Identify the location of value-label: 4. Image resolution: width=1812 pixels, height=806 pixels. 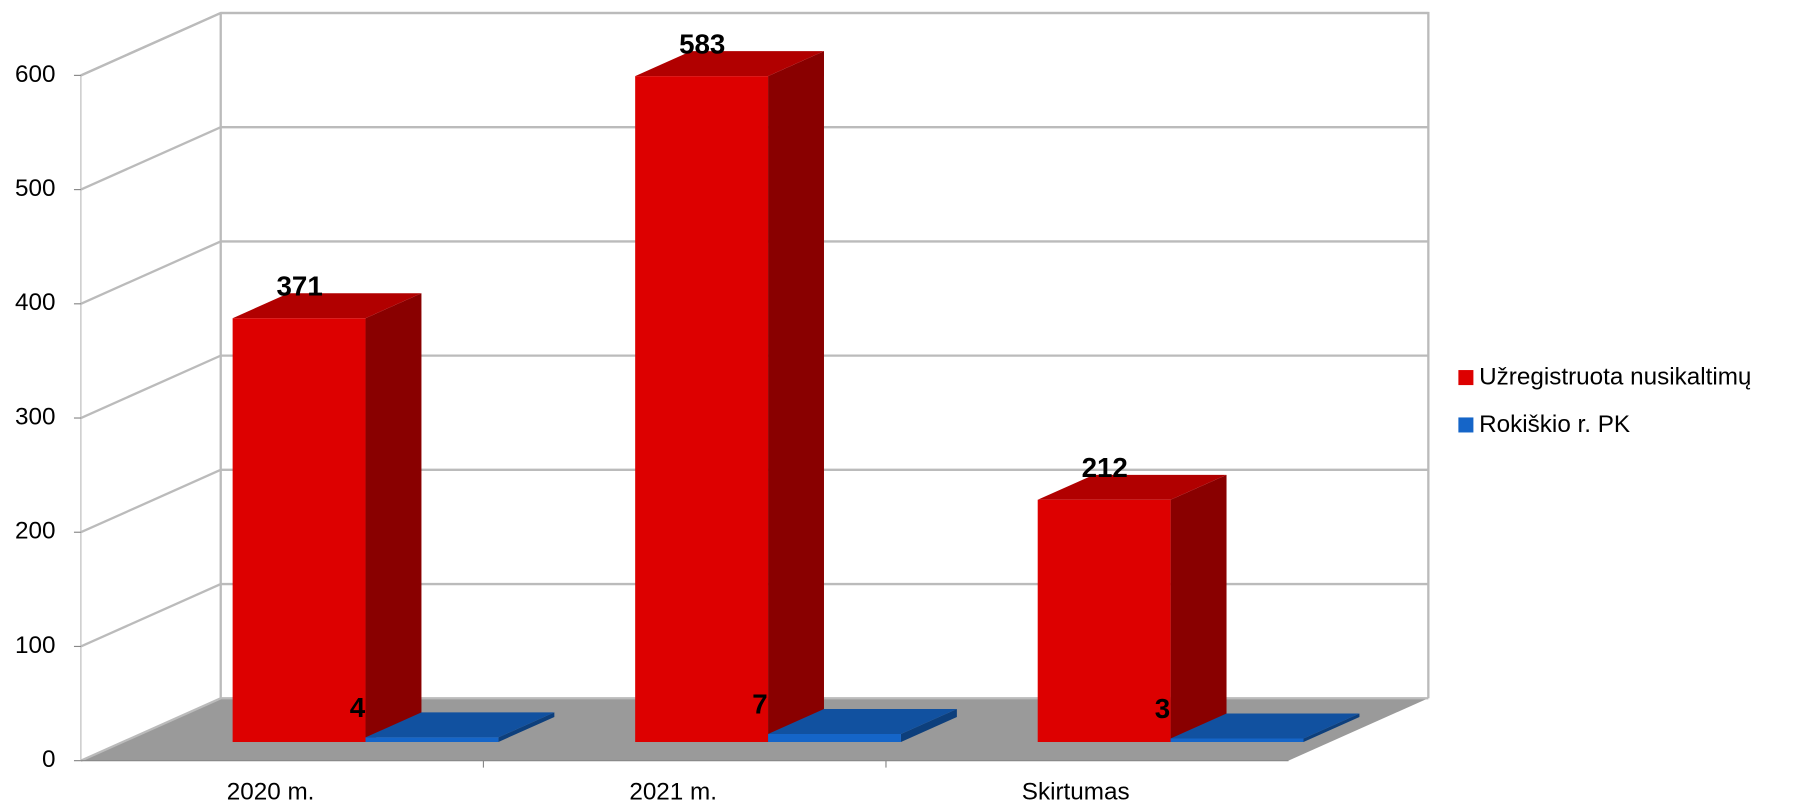
(358, 707).